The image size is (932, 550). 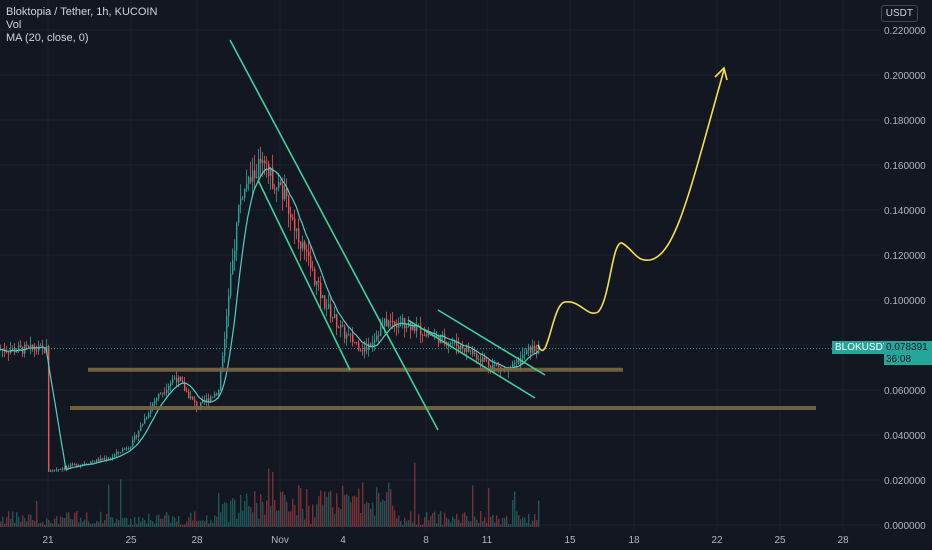 I want to click on bar-countdown: 36:08, so click(x=908, y=359).